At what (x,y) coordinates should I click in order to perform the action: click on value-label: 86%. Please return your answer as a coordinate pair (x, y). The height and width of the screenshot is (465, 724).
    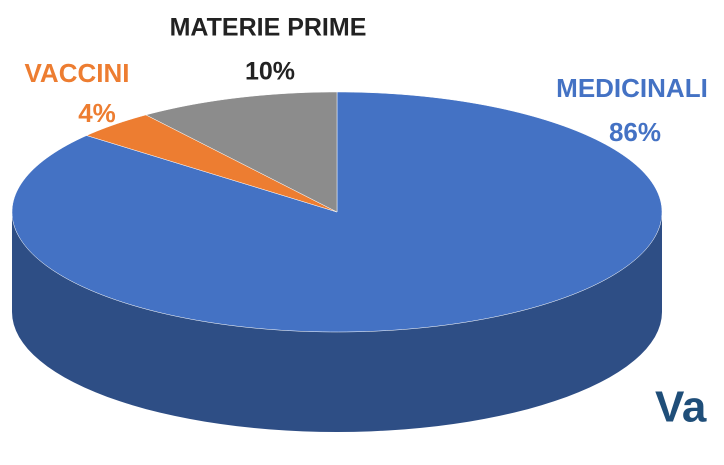
    Looking at the image, I should click on (635, 132).